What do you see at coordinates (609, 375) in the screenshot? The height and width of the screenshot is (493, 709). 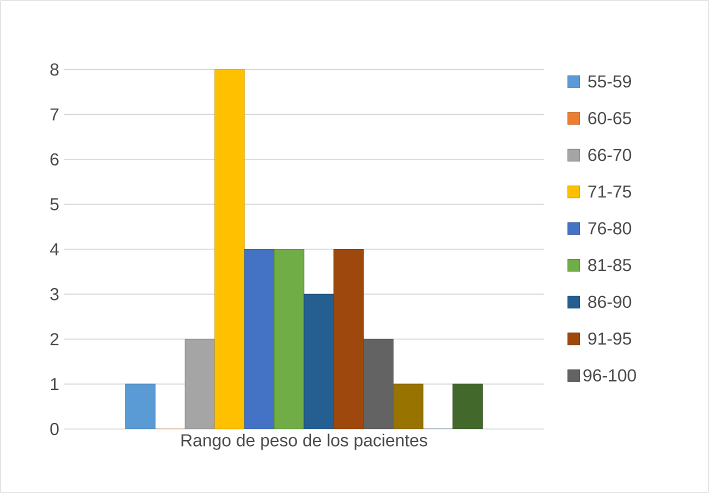 I see `legend-label: 96-100` at bounding box center [609, 375].